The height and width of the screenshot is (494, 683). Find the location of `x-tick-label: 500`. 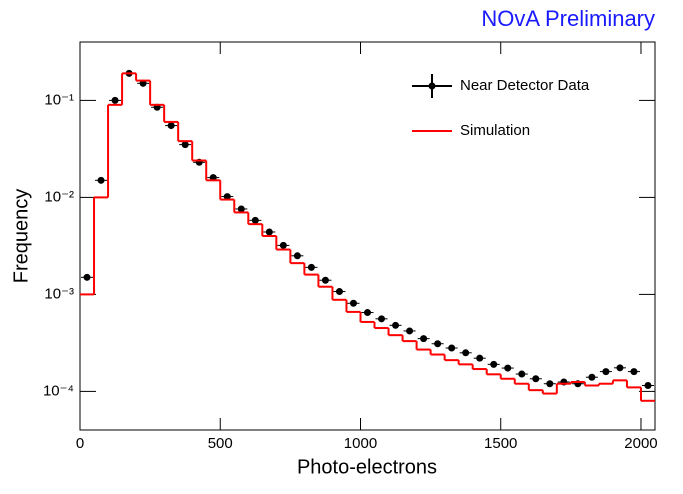

x-tick-label: 500 is located at coordinates (220, 443).